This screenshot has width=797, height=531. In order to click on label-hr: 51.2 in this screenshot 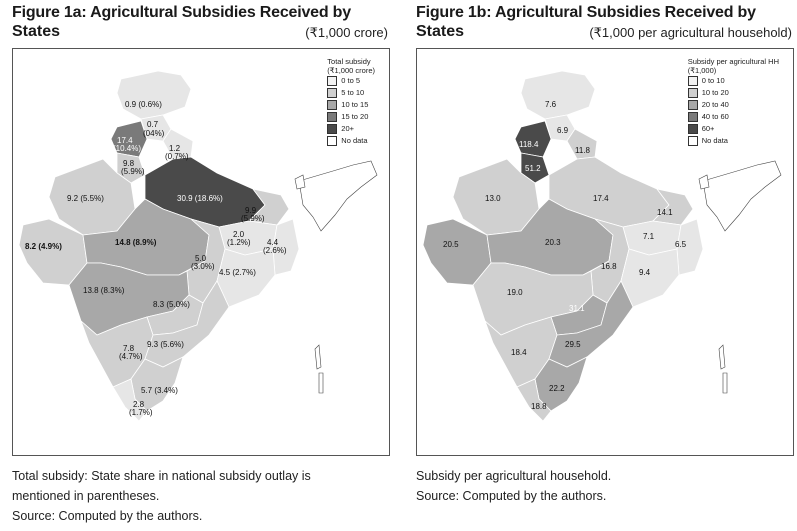, I will do `click(533, 168)`.